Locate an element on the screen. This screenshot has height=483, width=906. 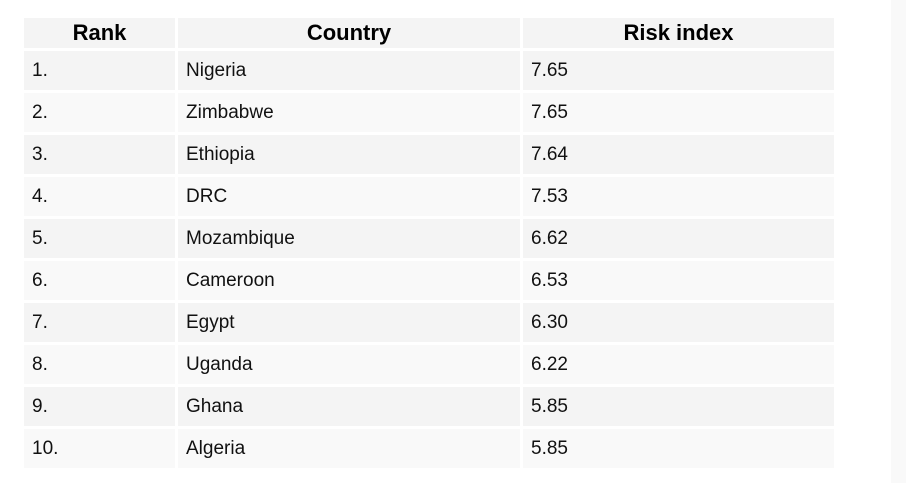
table-row: 2. Zimbabwe 7.65 is located at coordinates (429, 112).